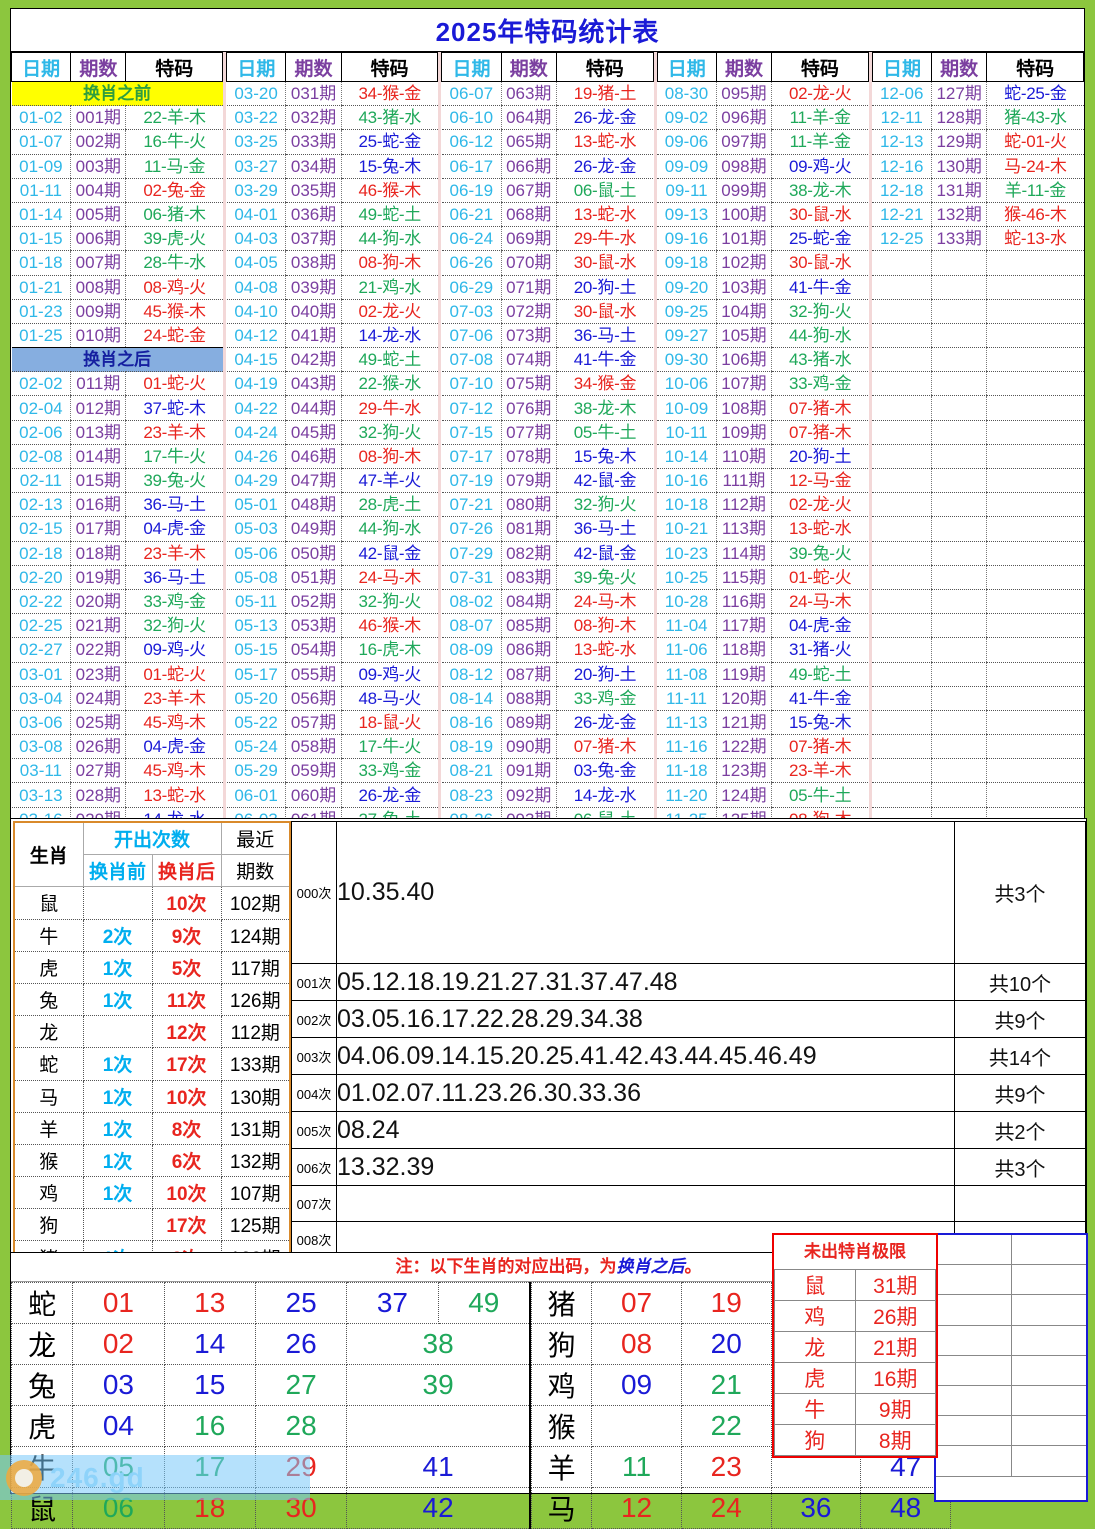 The height and width of the screenshot is (1529, 1095). What do you see at coordinates (174, 142) in the screenshot?
I see `cell-code: 16-牛-火` at bounding box center [174, 142].